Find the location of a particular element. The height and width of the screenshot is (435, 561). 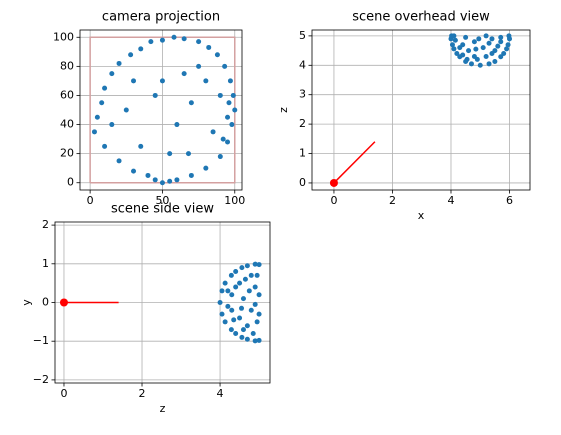

x-tick-label: 0 is located at coordinates (90, 200).